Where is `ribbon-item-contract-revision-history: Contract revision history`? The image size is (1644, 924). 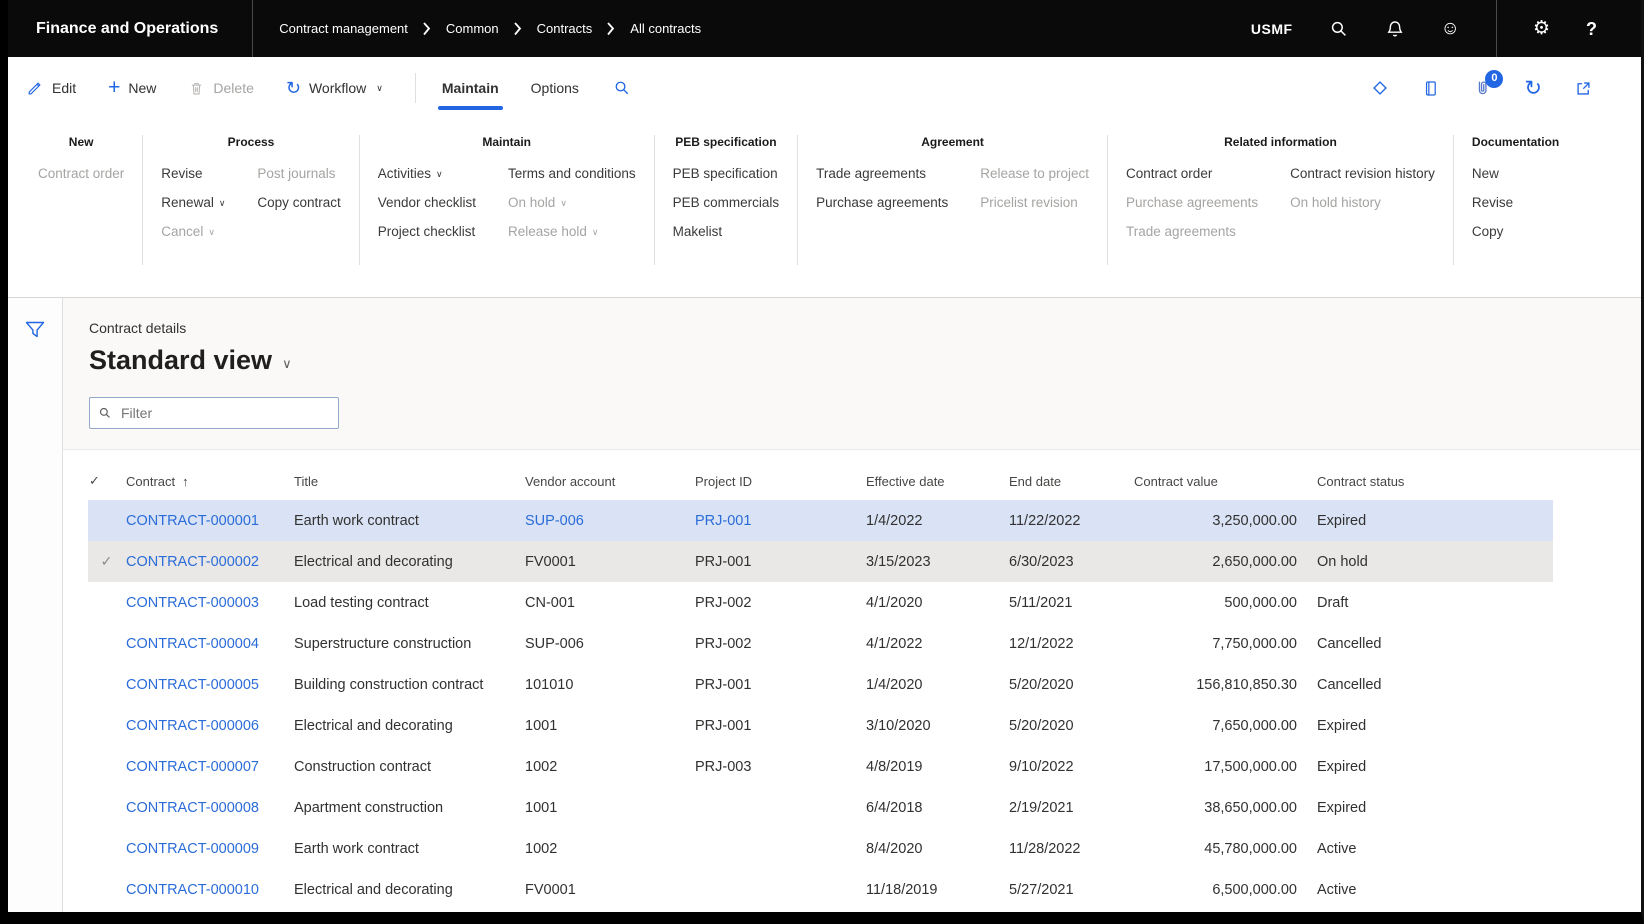 ribbon-item-contract-revision-history: Contract revision history is located at coordinates (1362, 173).